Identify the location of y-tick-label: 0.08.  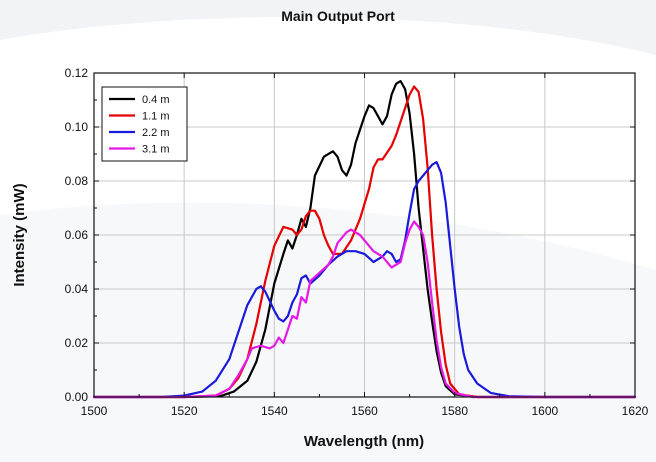
(77, 181).